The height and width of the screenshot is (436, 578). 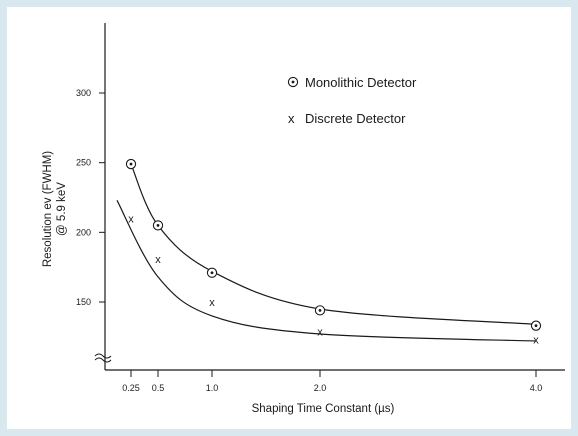 What do you see at coordinates (352, 100) in the screenshot?
I see `legend: Monolithic Detector x Discrete Detector` at bounding box center [352, 100].